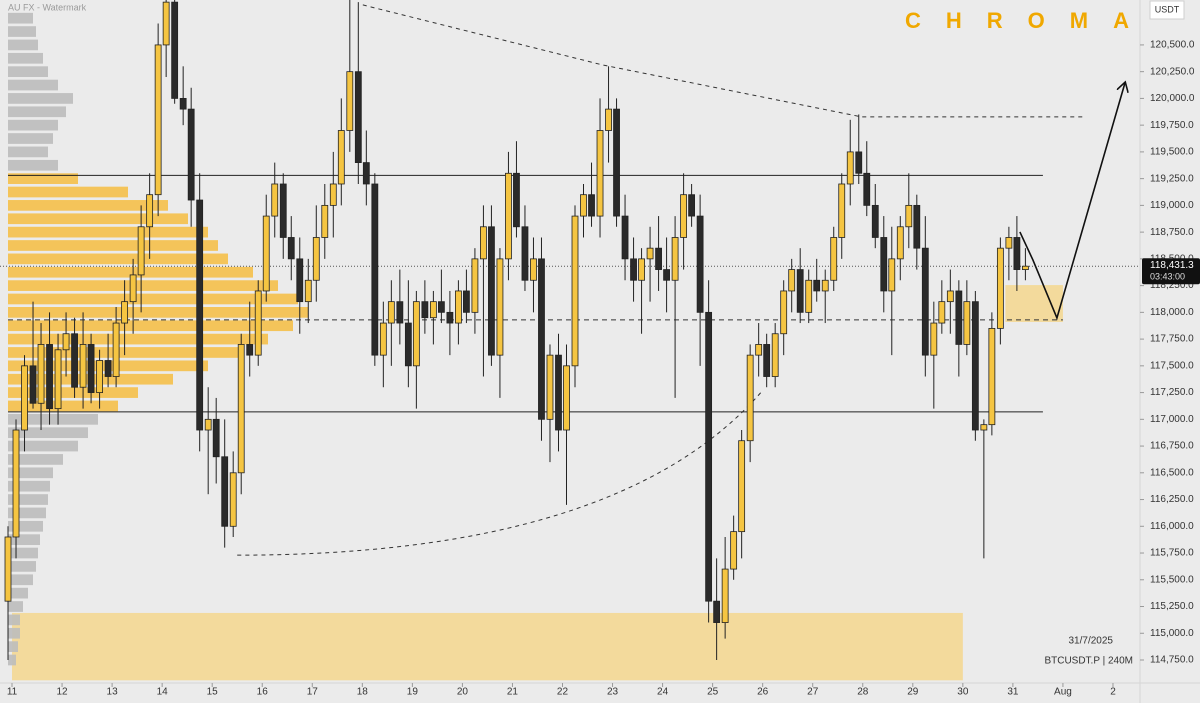  Describe the element at coordinates (213, 692) in the screenshot. I see `x-tick-label: 15` at that location.